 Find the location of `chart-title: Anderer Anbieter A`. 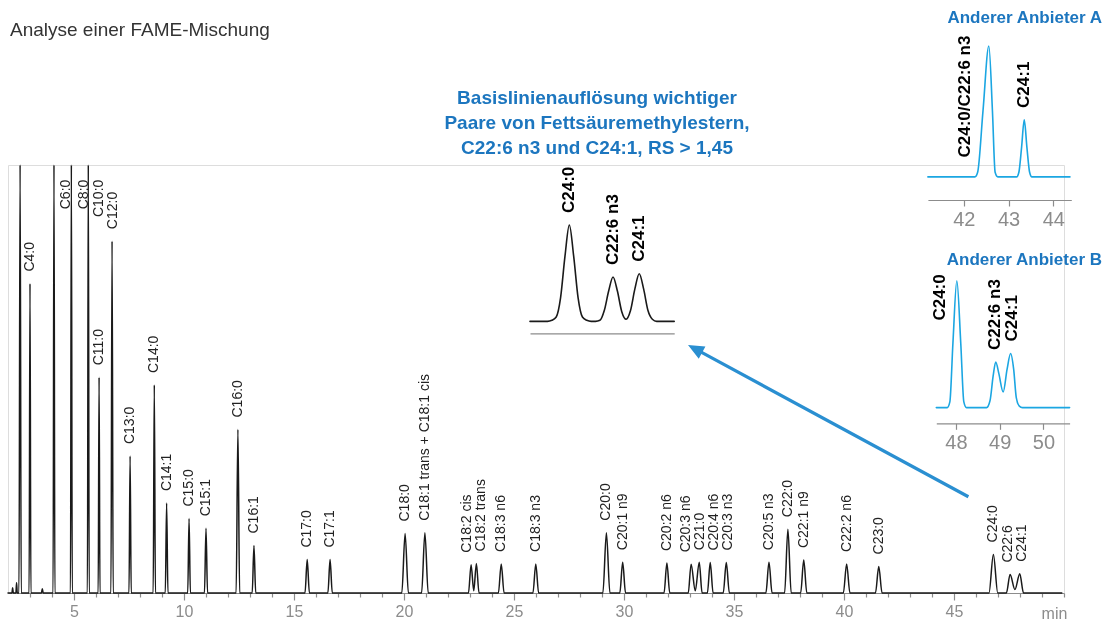

chart-title: Anderer Anbieter A is located at coordinates (1024, 17).